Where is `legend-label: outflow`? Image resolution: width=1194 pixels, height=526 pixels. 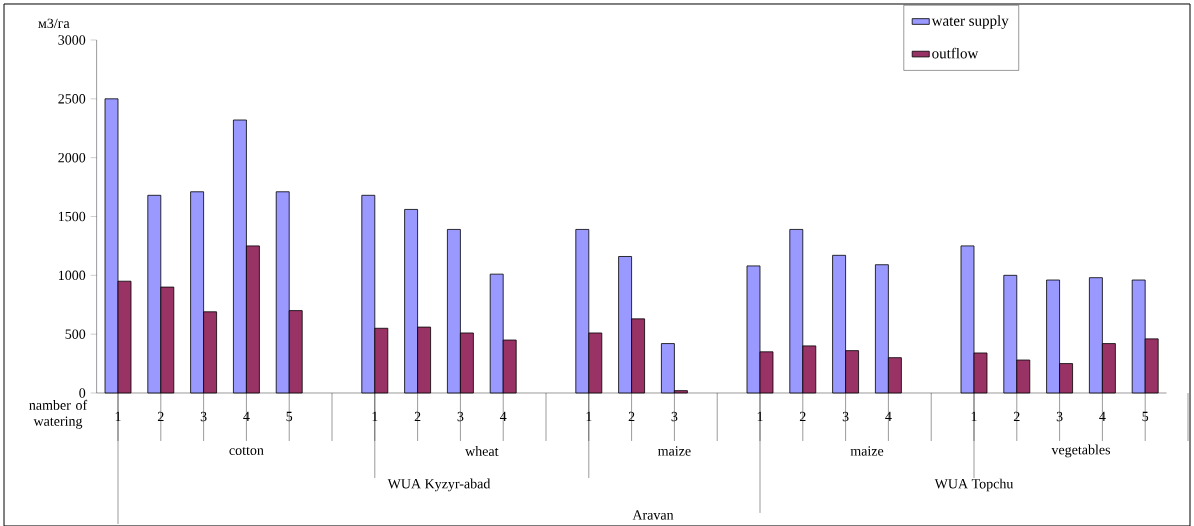 legend-label: outflow is located at coordinates (955, 53).